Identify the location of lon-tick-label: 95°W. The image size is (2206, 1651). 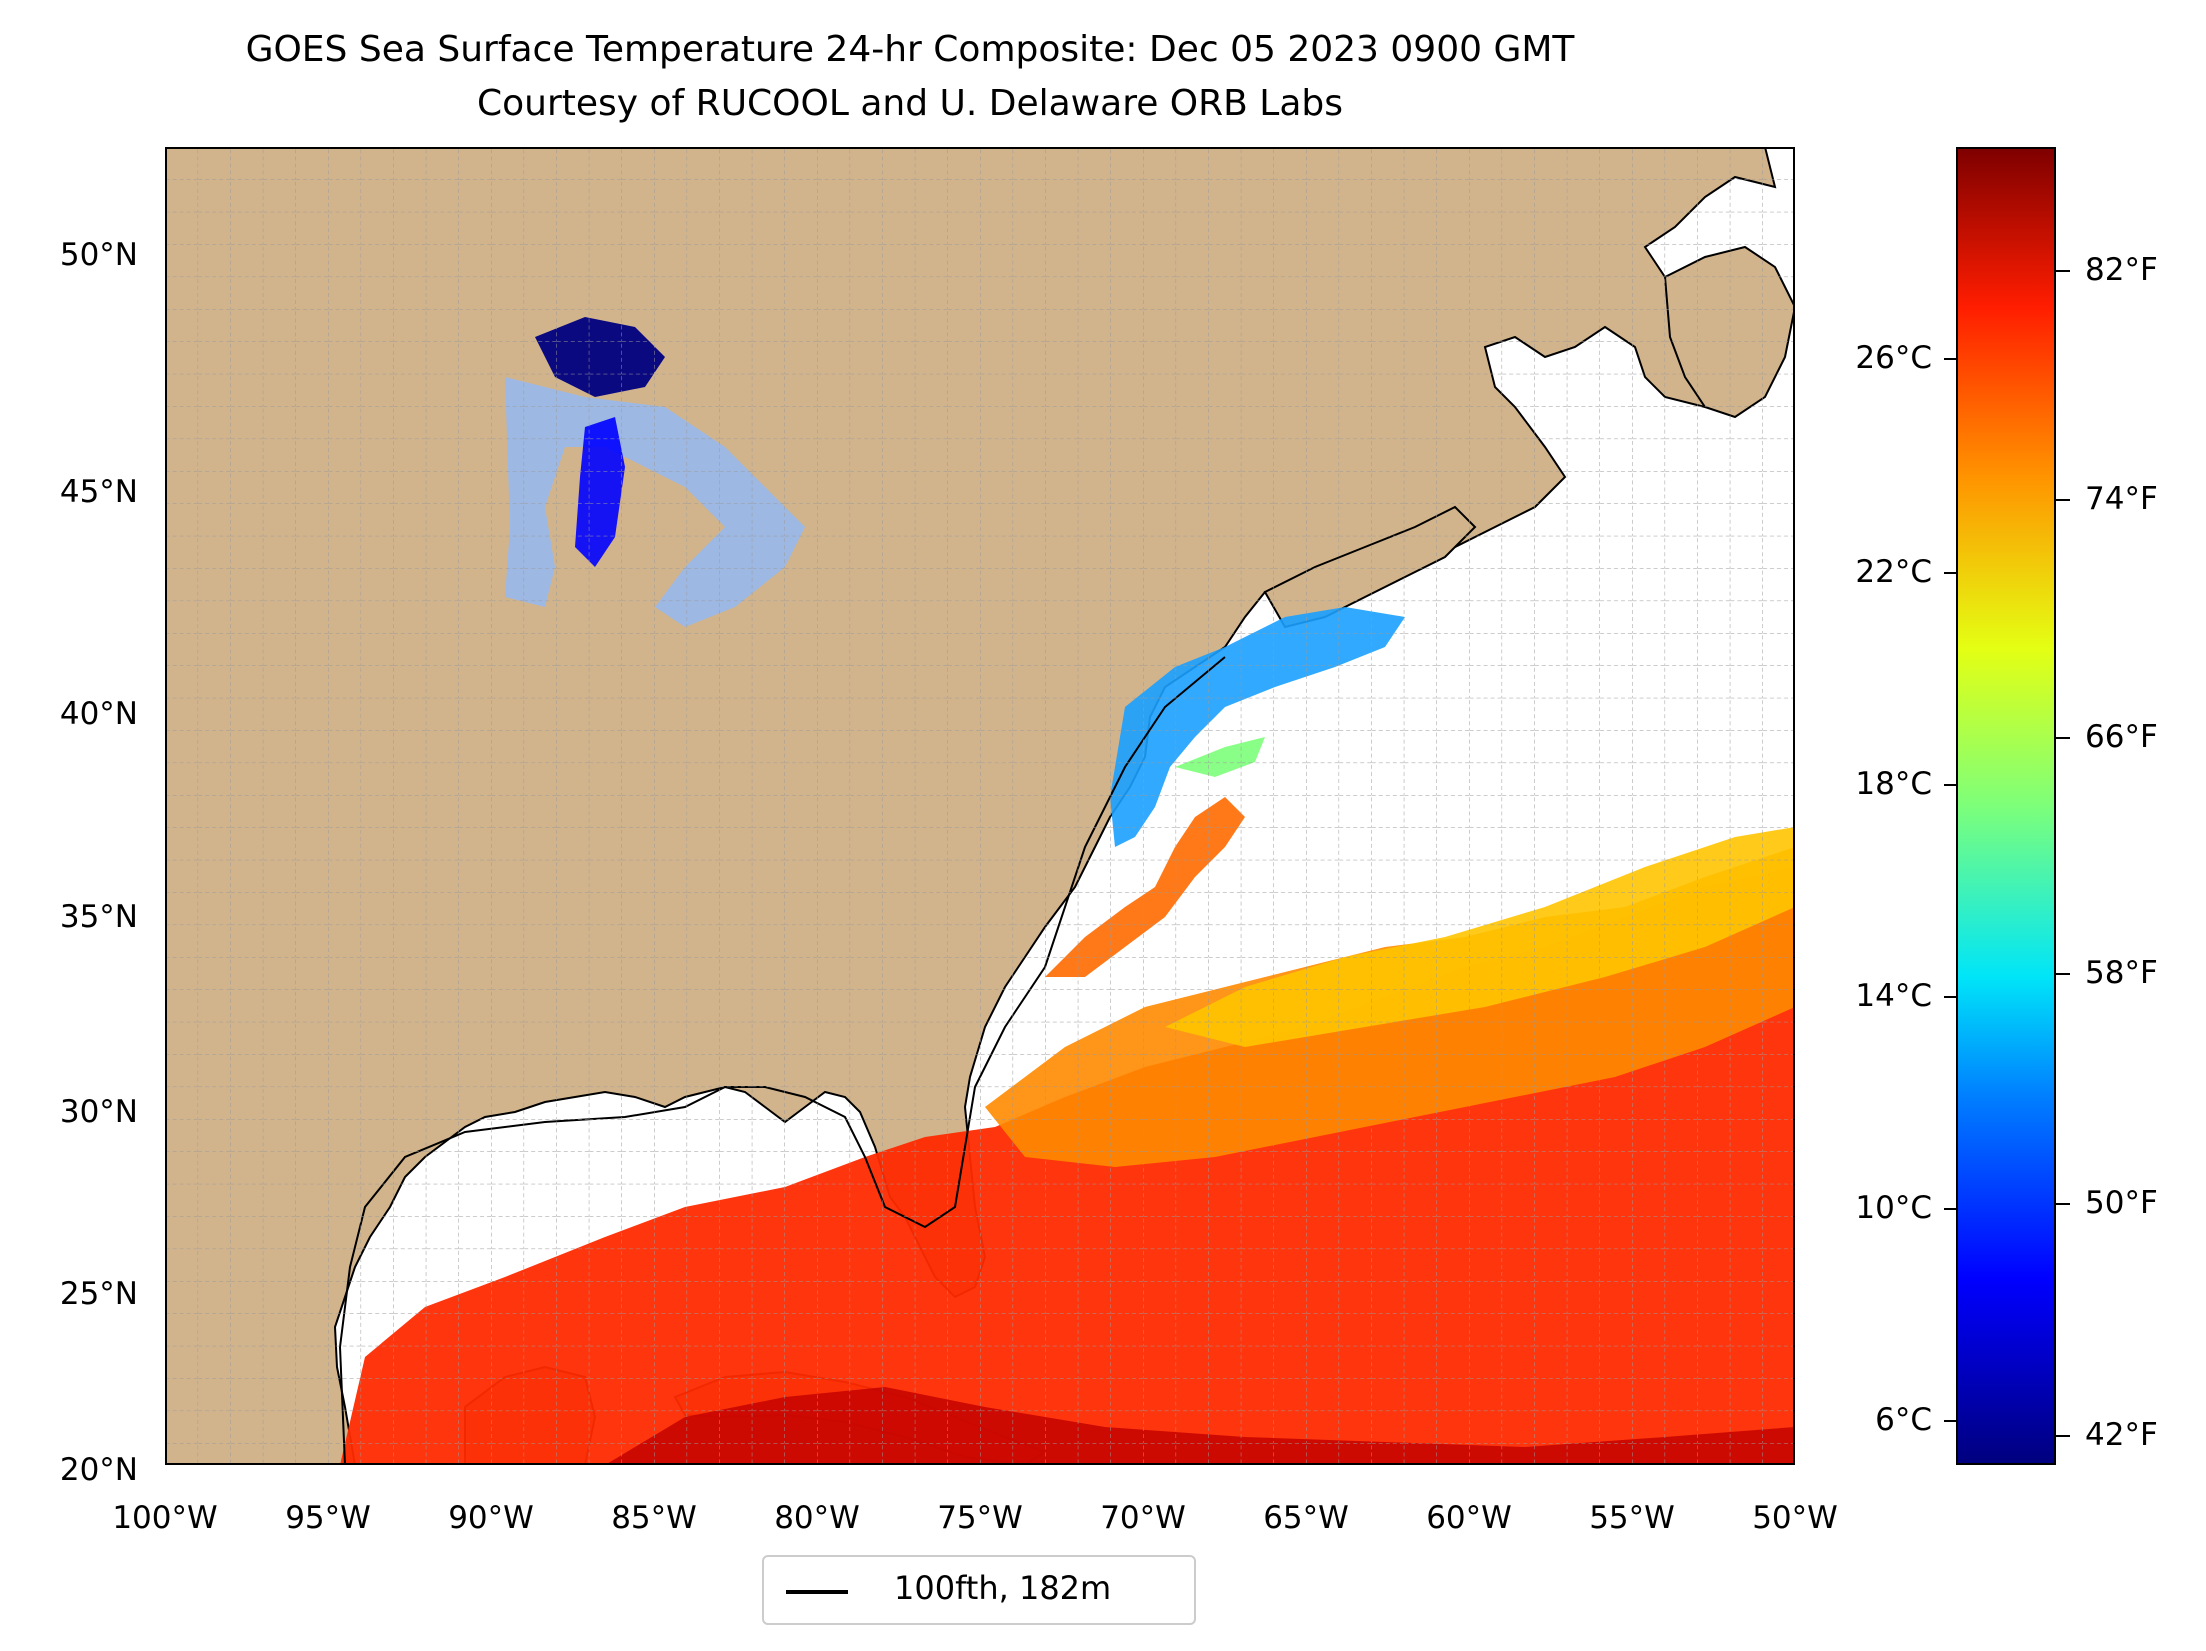
(328, 1518).